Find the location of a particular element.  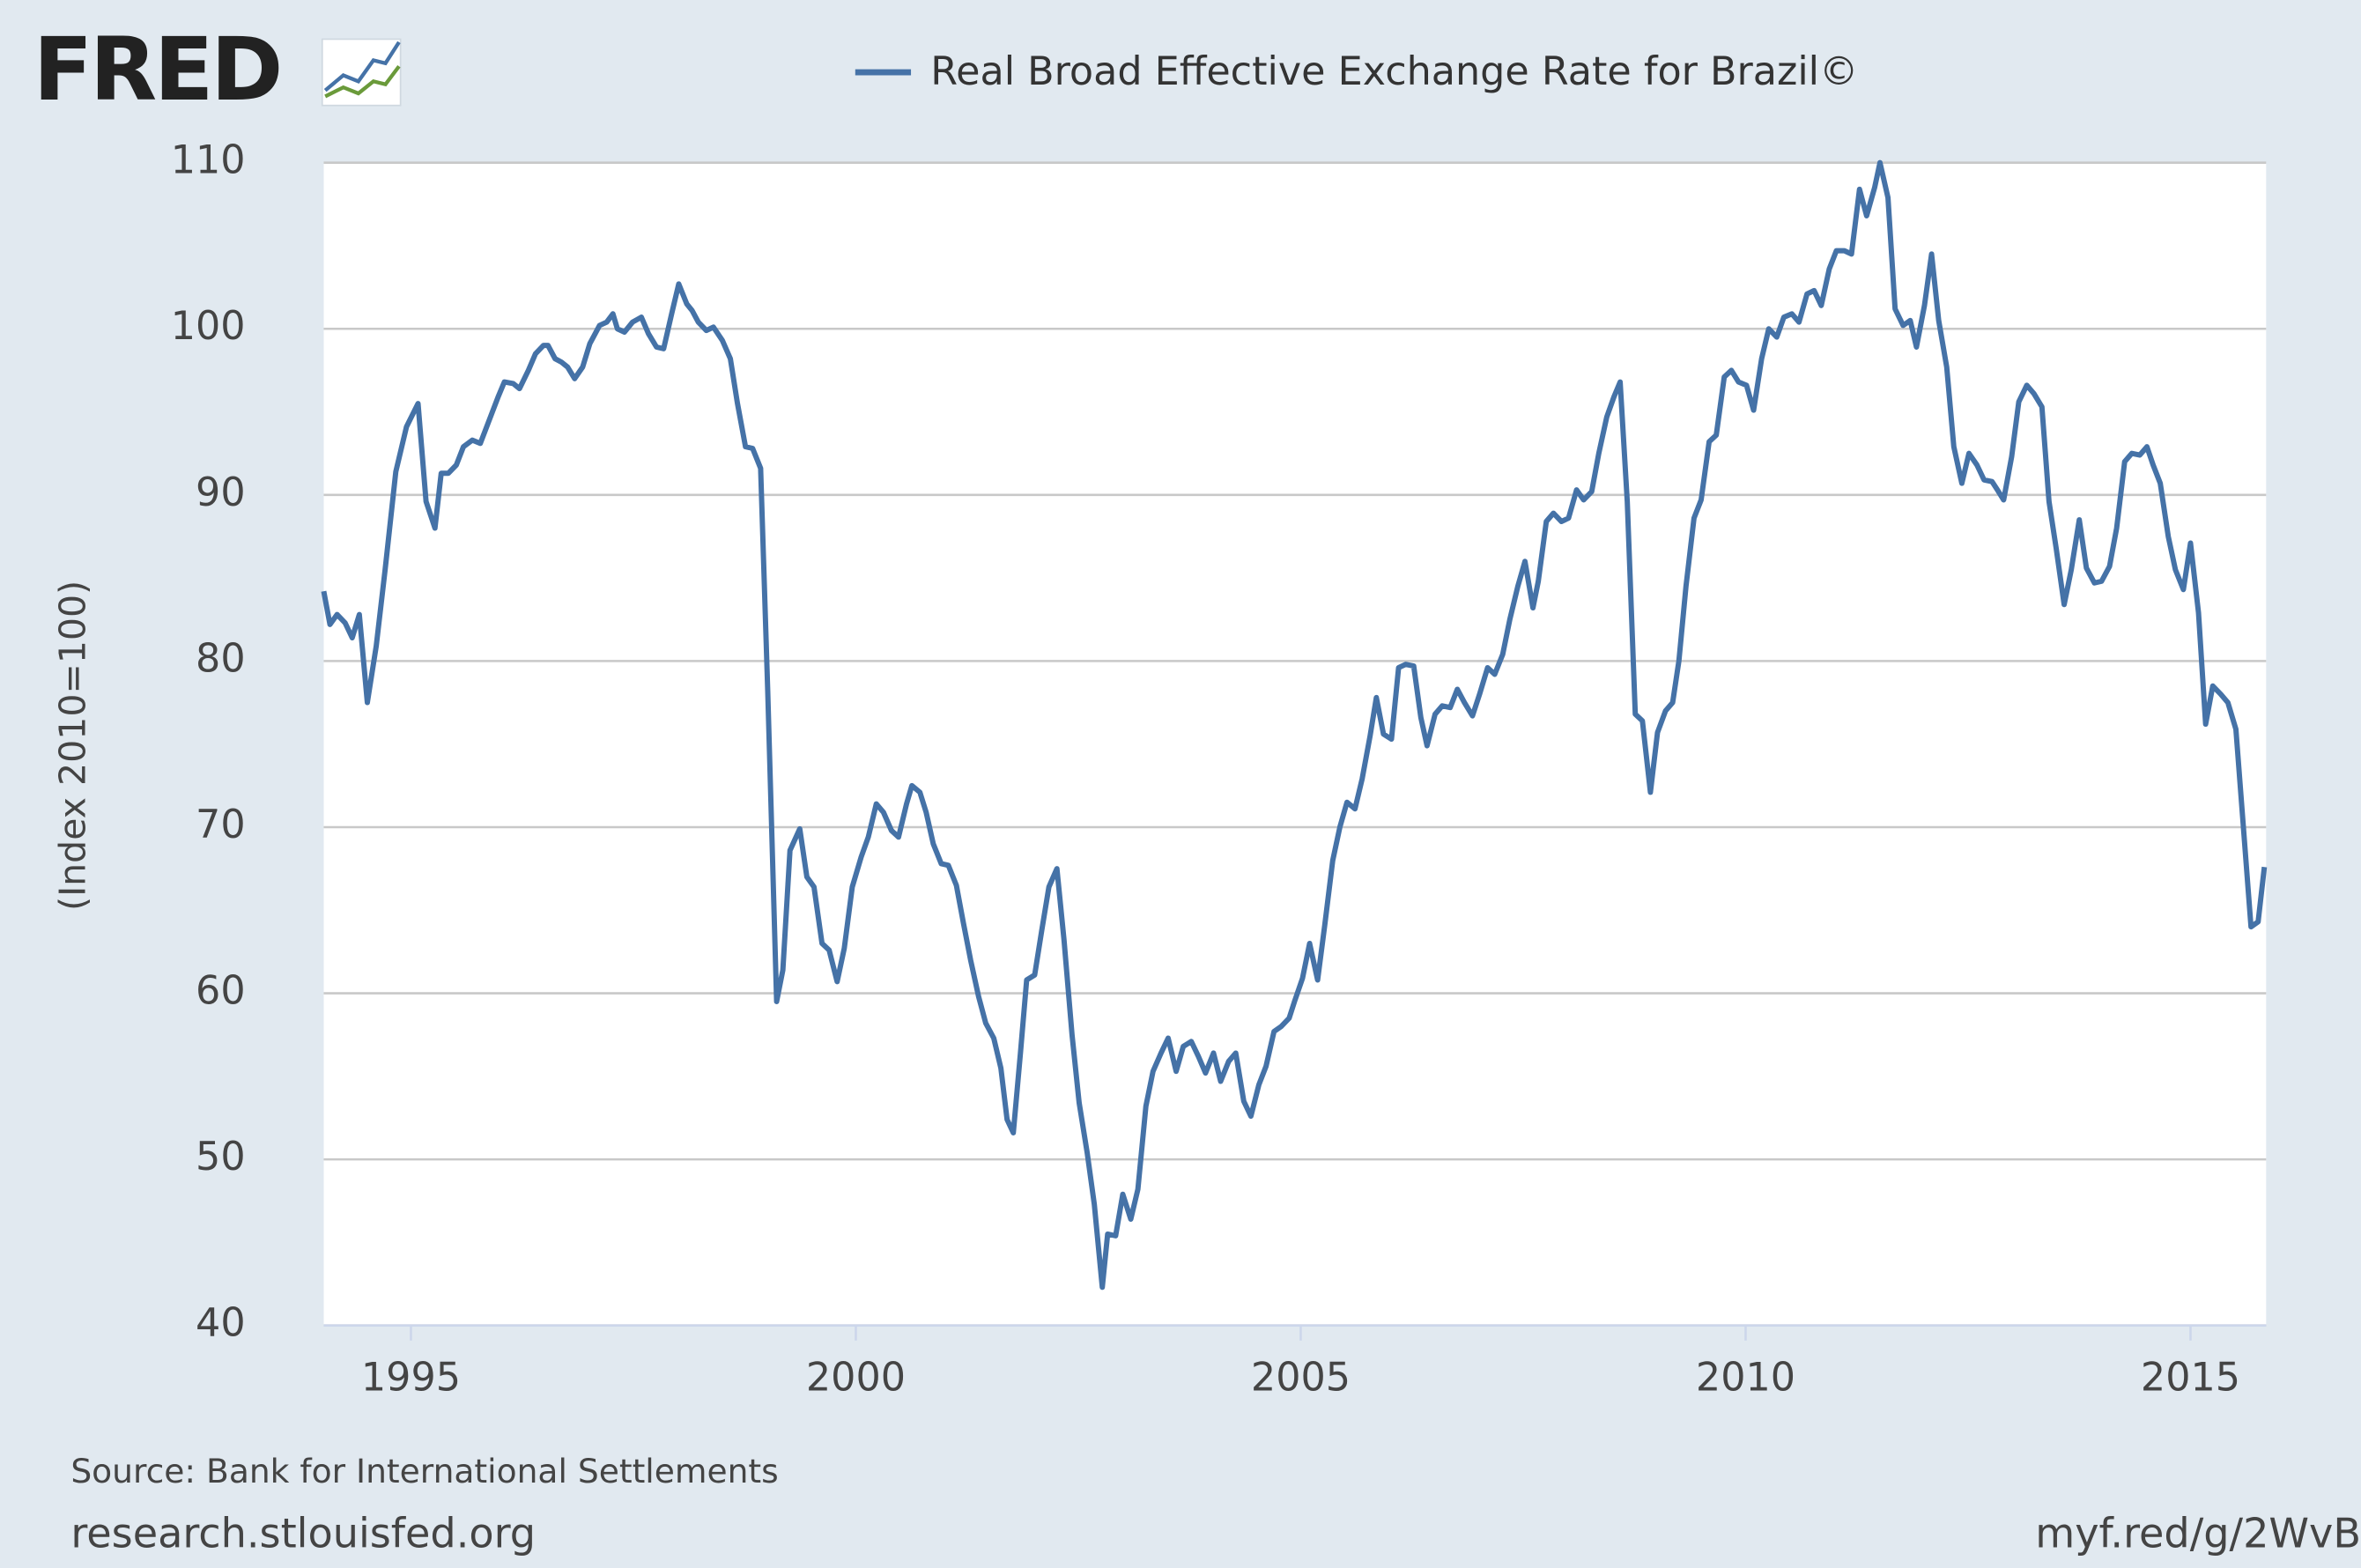

y-tick-label: 50 is located at coordinates (221, 1157).